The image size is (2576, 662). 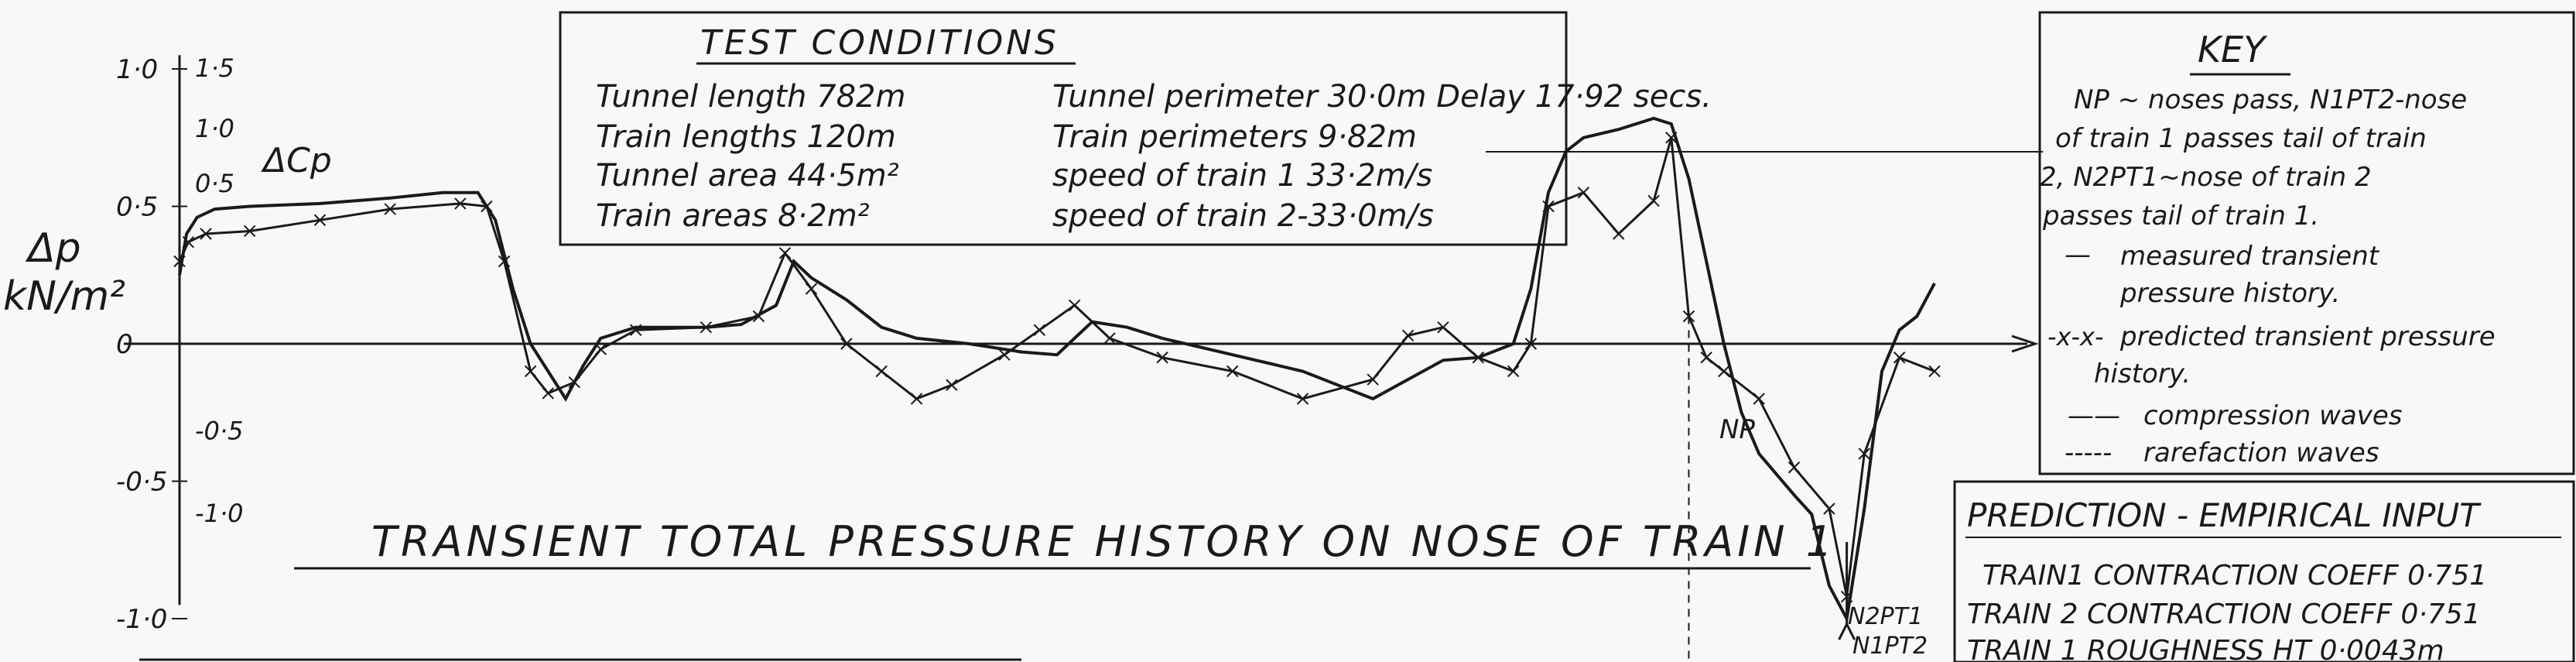 I want to click on y-tick-label-cp: 1·0, so click(x=215, y=129).